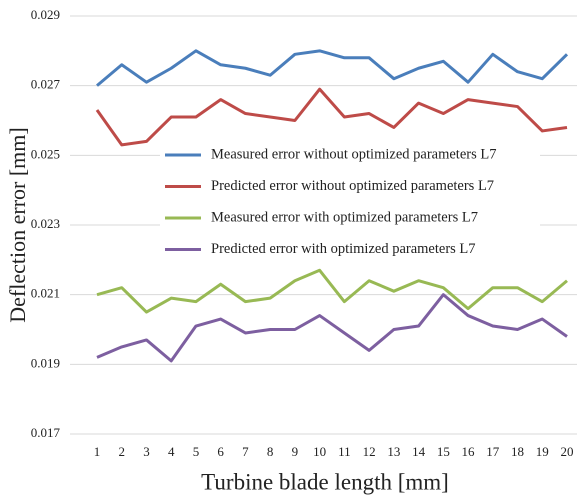  Describe the element at coordinates (542, 451) in the screenshot. I see `x-tick-label: 19` at that location.